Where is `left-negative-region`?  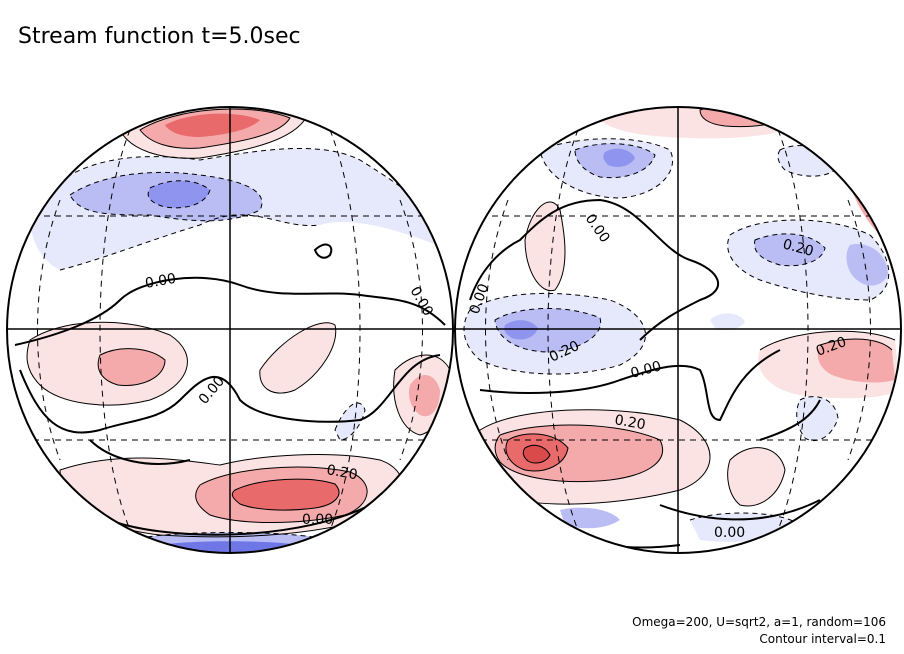
left-negative-region is located at coordinates (179, 194).